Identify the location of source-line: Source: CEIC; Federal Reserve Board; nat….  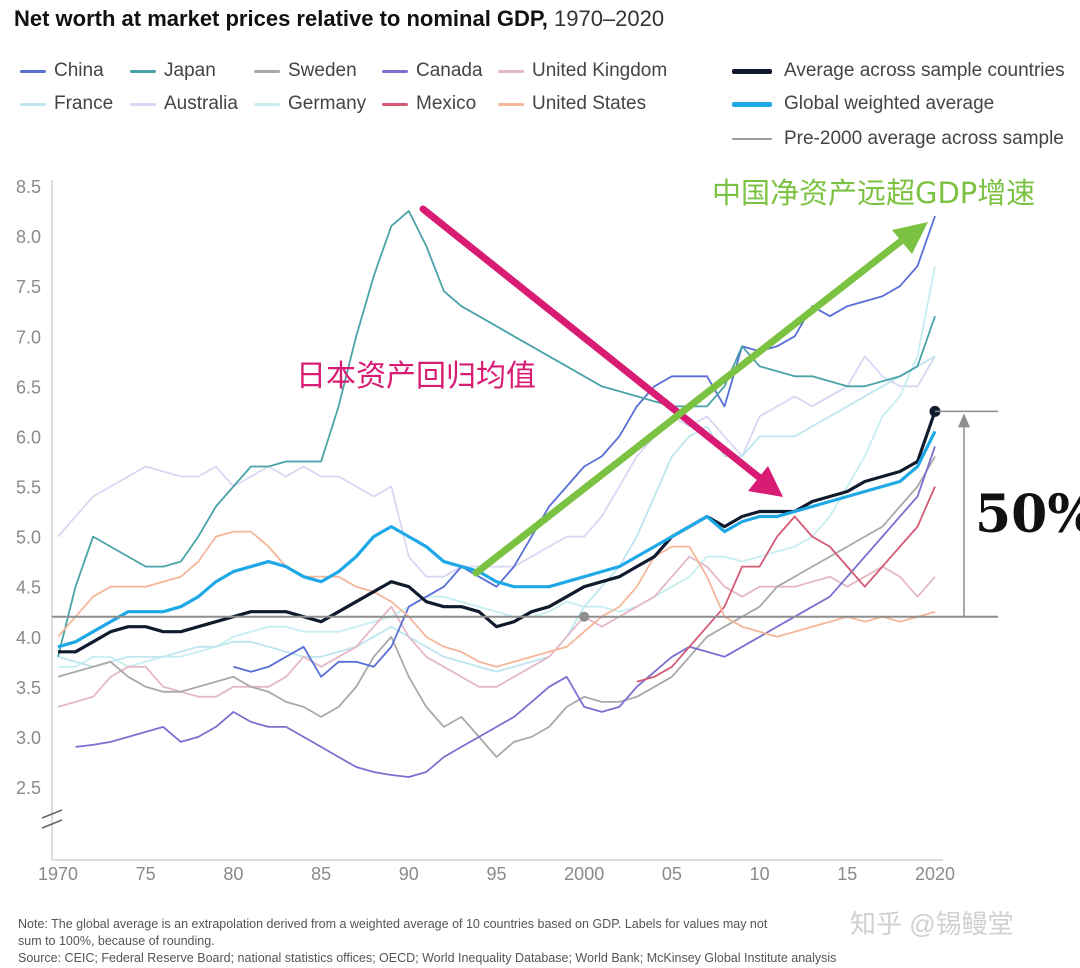
(427, 958).